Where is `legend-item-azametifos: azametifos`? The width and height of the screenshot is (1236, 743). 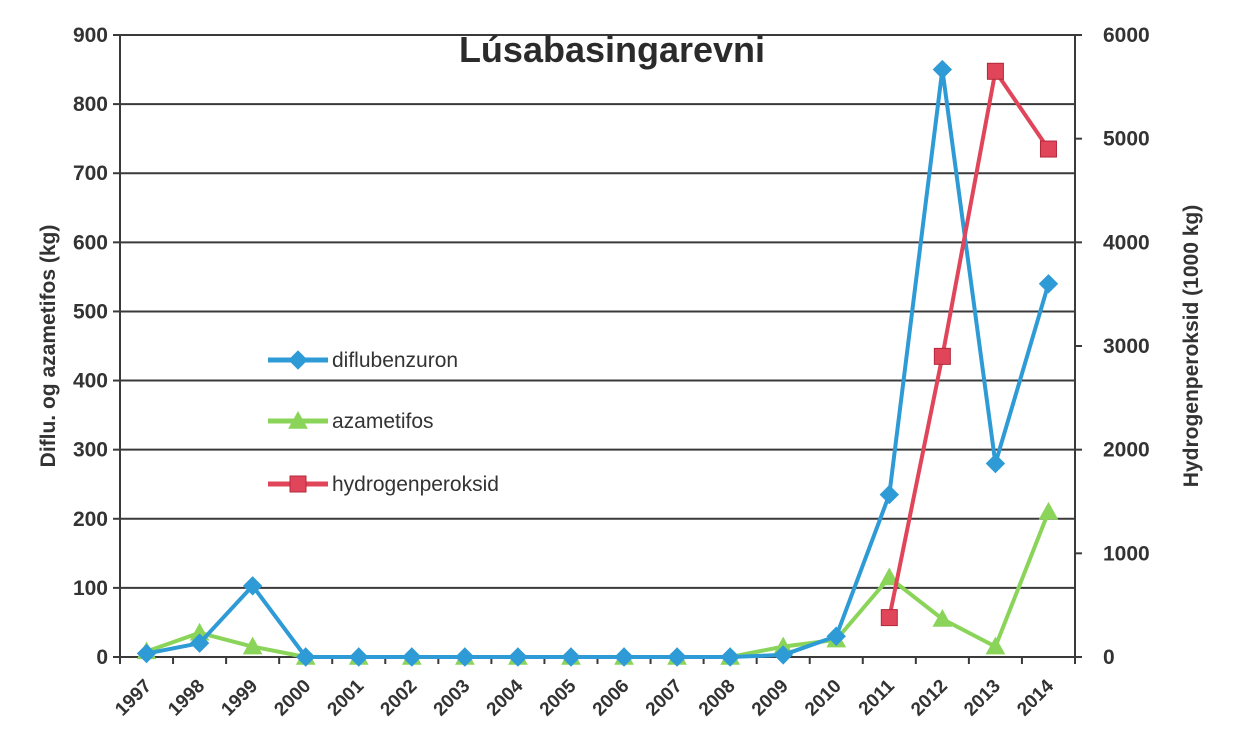
legend-item-azametifos: azametifos is located at coordinates (351, 421).